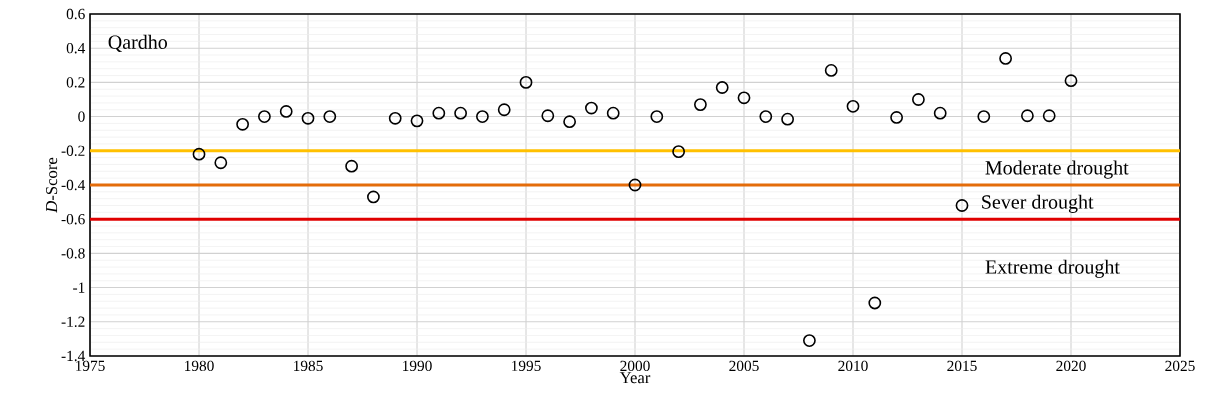  I want to click on x-tick-label: 1990, so click(417, 366).